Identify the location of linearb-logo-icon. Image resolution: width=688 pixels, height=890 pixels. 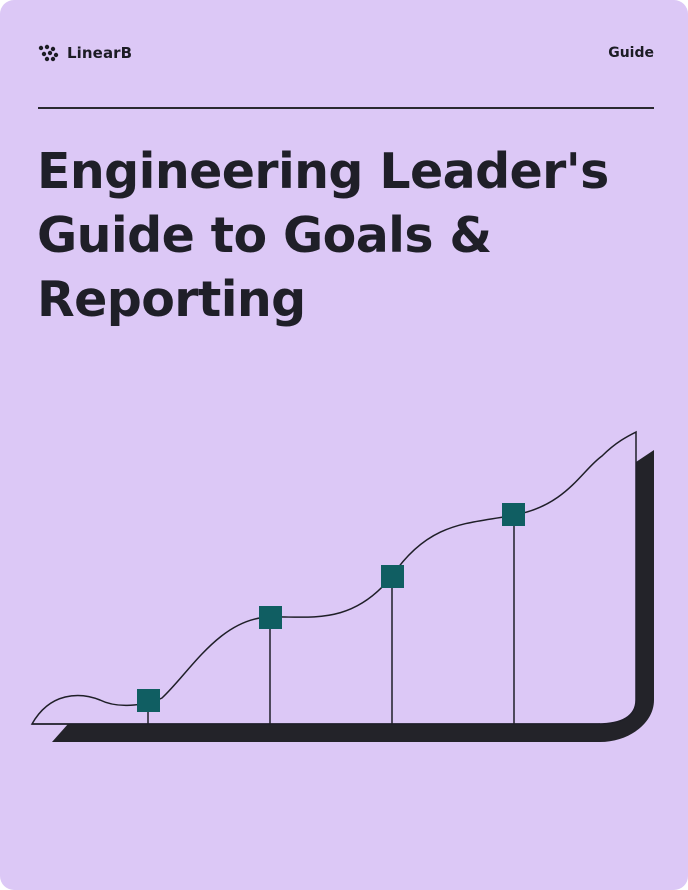
(48, 53).